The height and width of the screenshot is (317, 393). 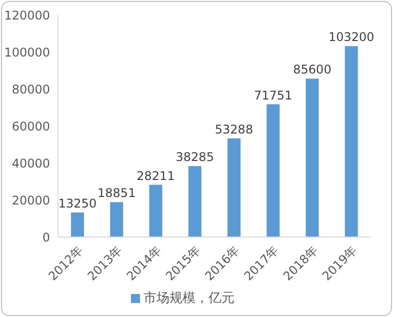 What do you see at coordinates (31, 163) in the screenshot?
I see `y-tick-label: 40000` at bounding box center [31, 163].